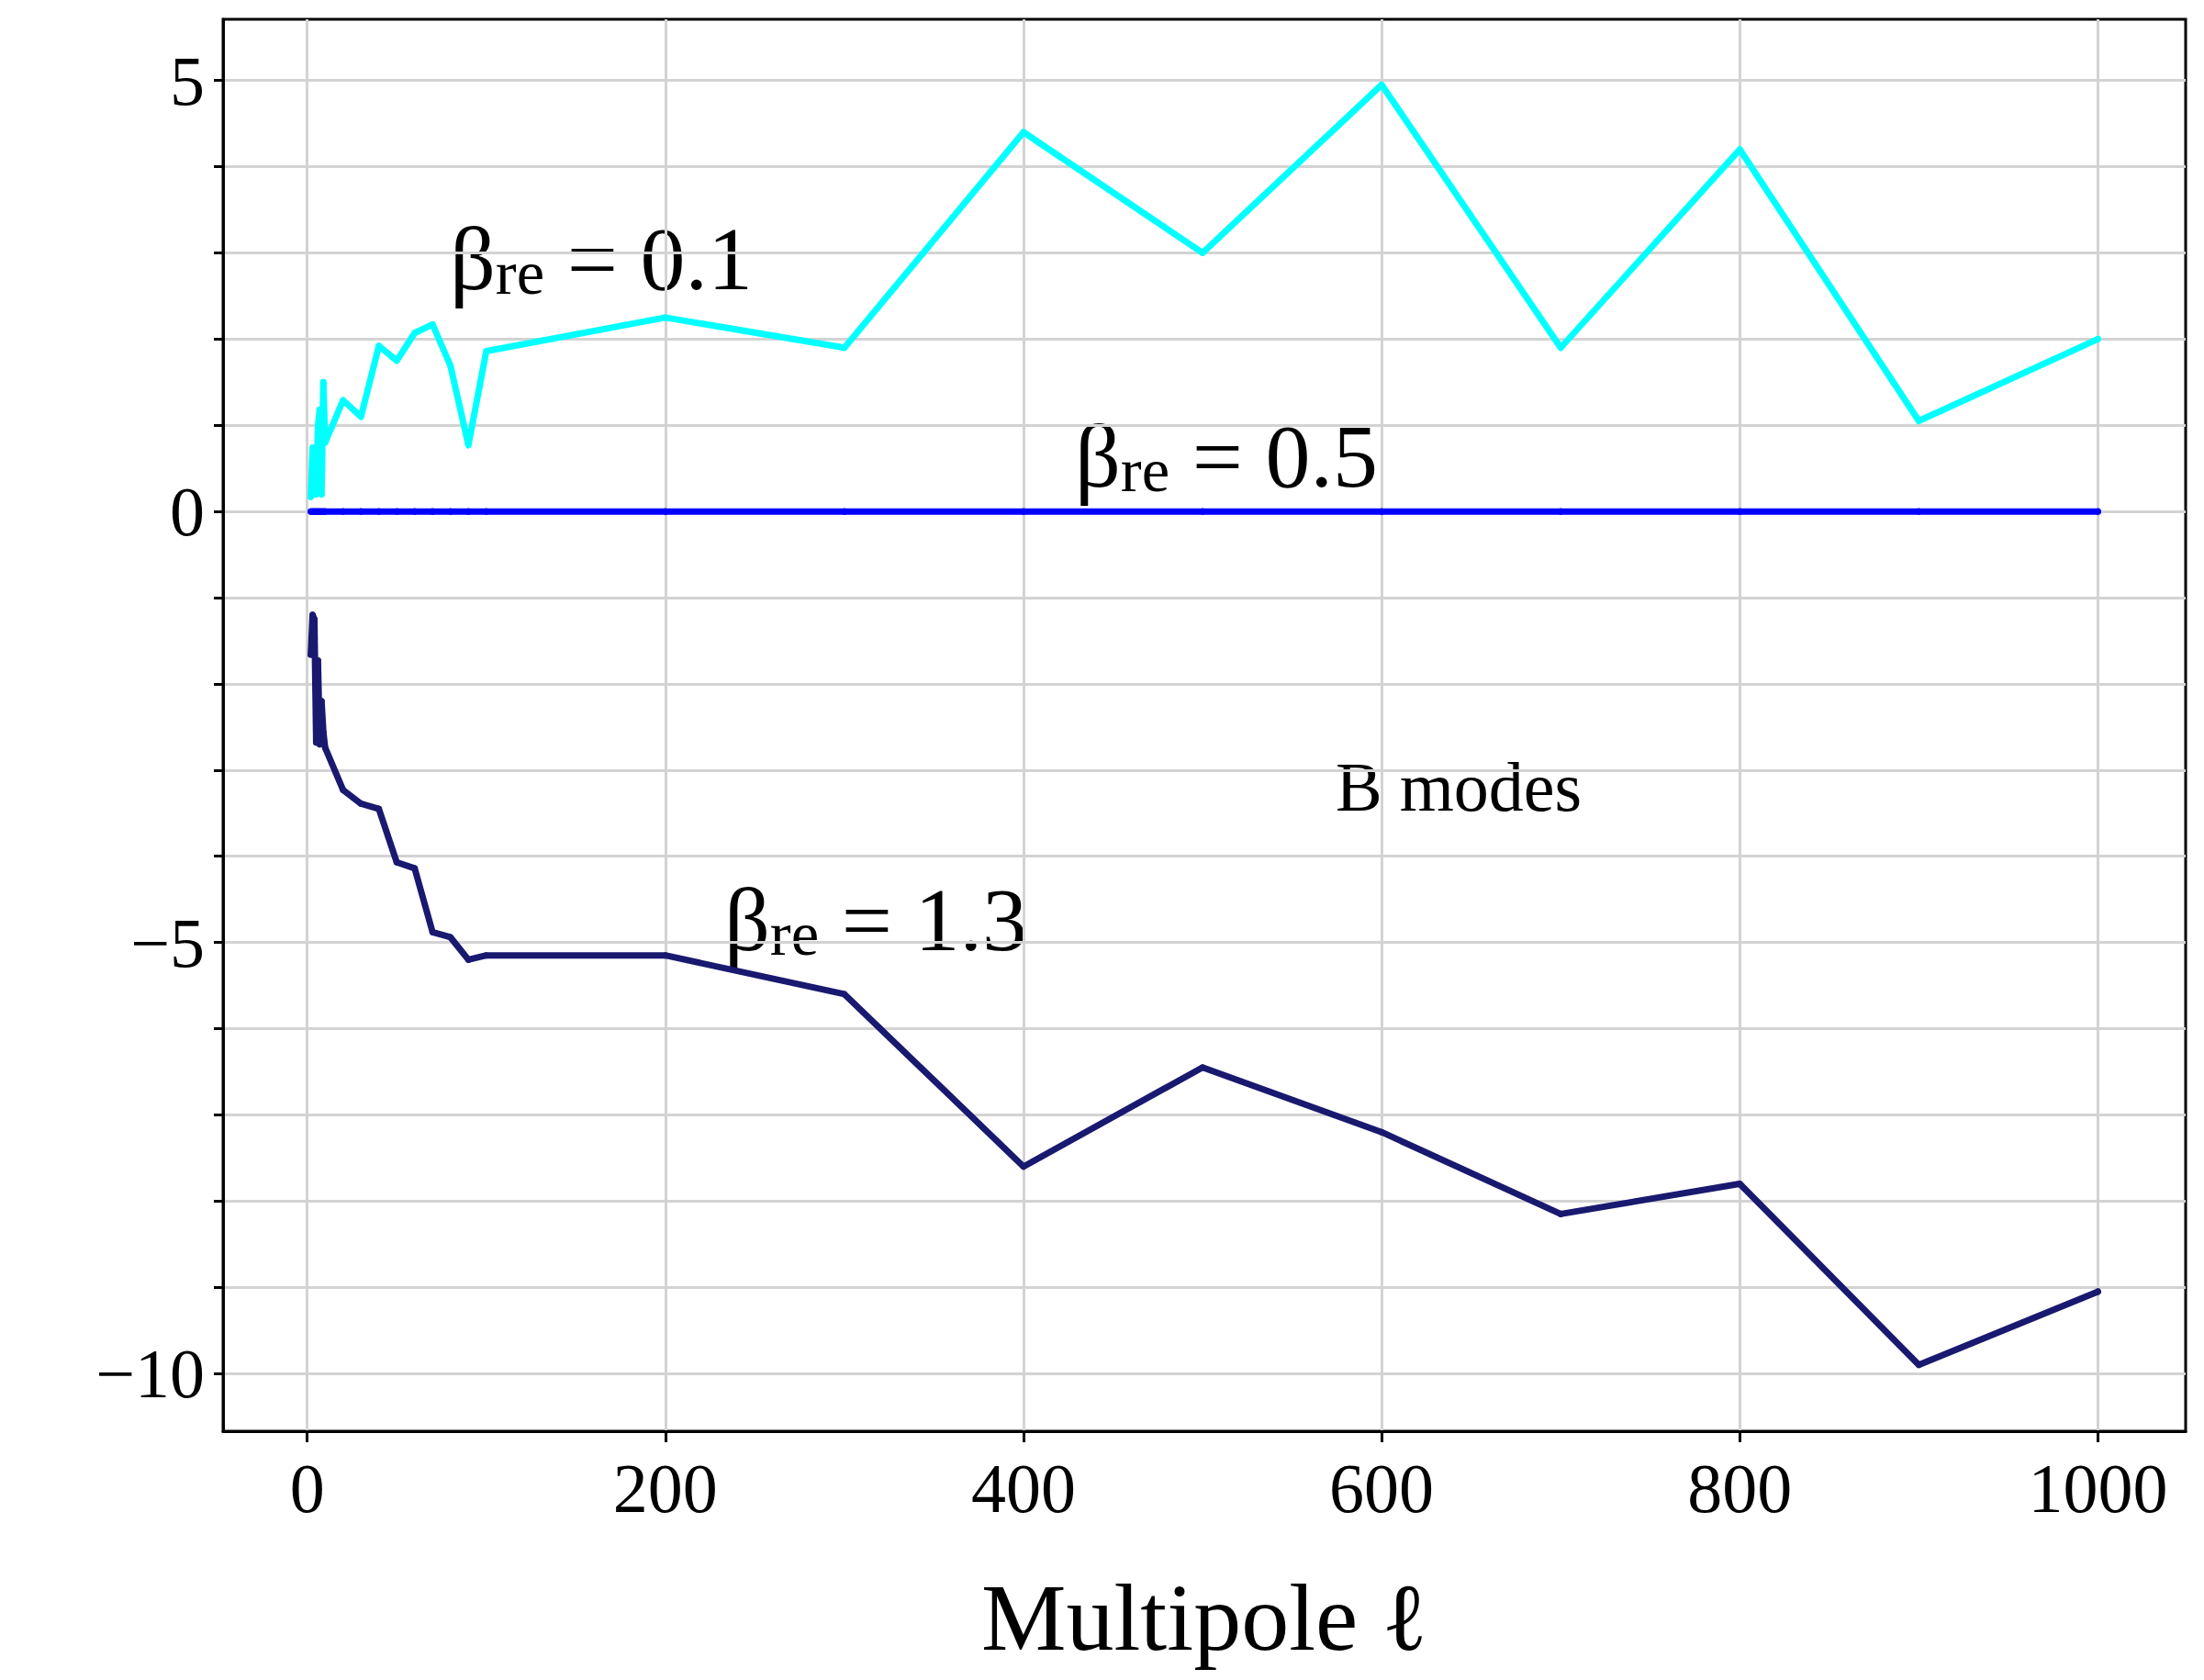  What do you see at coordinates (307, 1488) in the screenshot?
I see `x-tick-label: 0` at bounding box center [307, 1488].